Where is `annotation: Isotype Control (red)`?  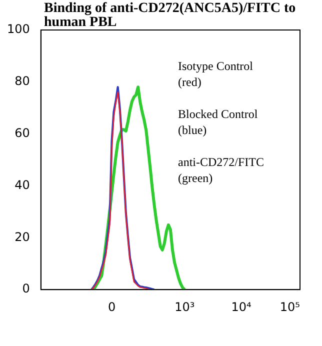
annotation: Isotype Control (red) is located at coordinates (216, 74).